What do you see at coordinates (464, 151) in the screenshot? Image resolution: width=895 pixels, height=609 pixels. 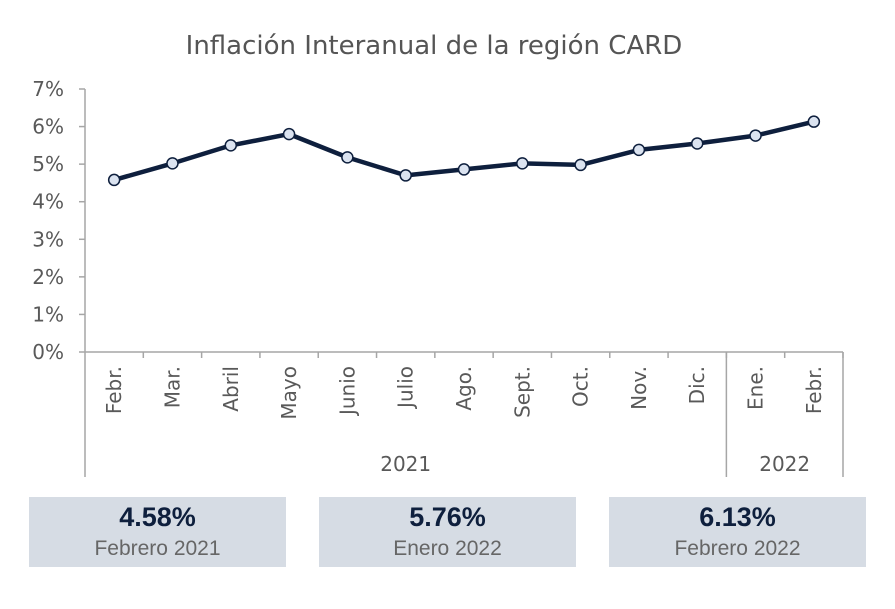 I see `inflation-series` at bounding box center [464, 151].